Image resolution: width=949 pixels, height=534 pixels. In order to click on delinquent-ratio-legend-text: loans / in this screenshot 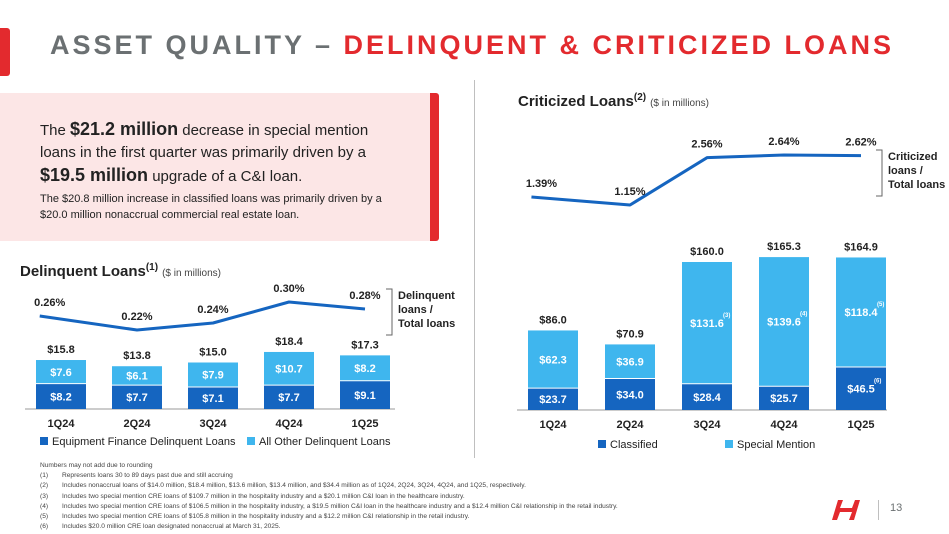, I will do `click(415, 310)`.